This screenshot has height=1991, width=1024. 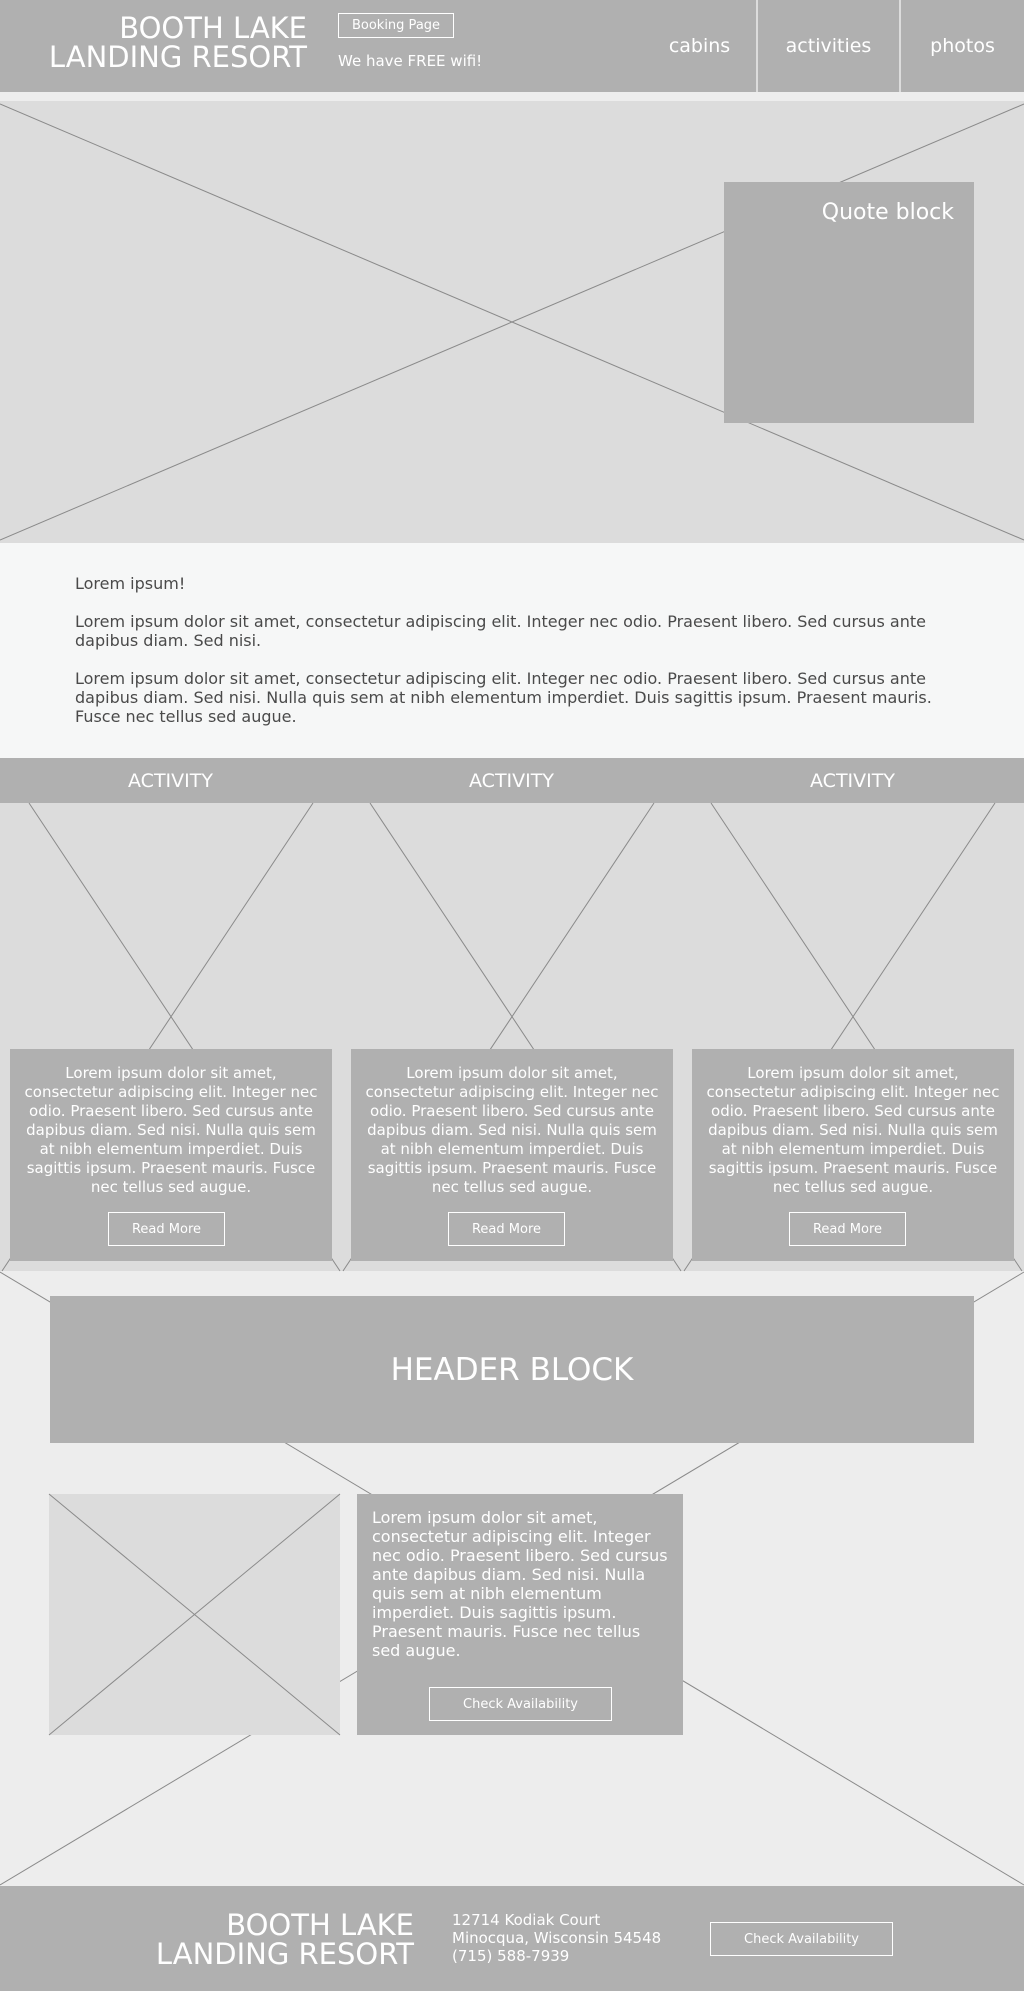 What do you see at coordinates (520, 1704) in the screenshot?
I see `check-availability-button: Check Availability` at bounding box center [520, 1704].